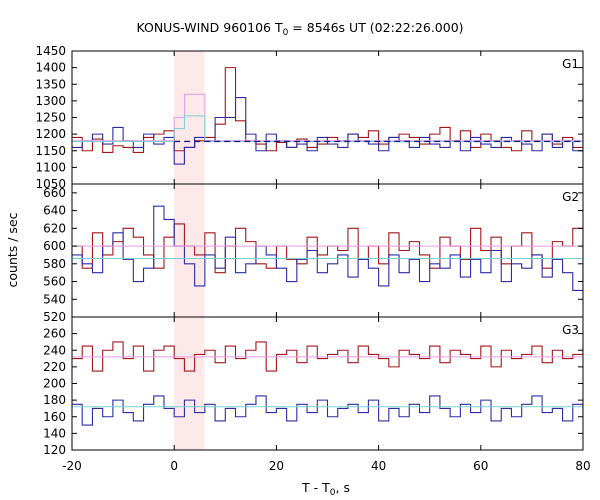  Describe the element at coordinates (174, 466) in the screenshot. I see `x-tick-label: 0` at that location.